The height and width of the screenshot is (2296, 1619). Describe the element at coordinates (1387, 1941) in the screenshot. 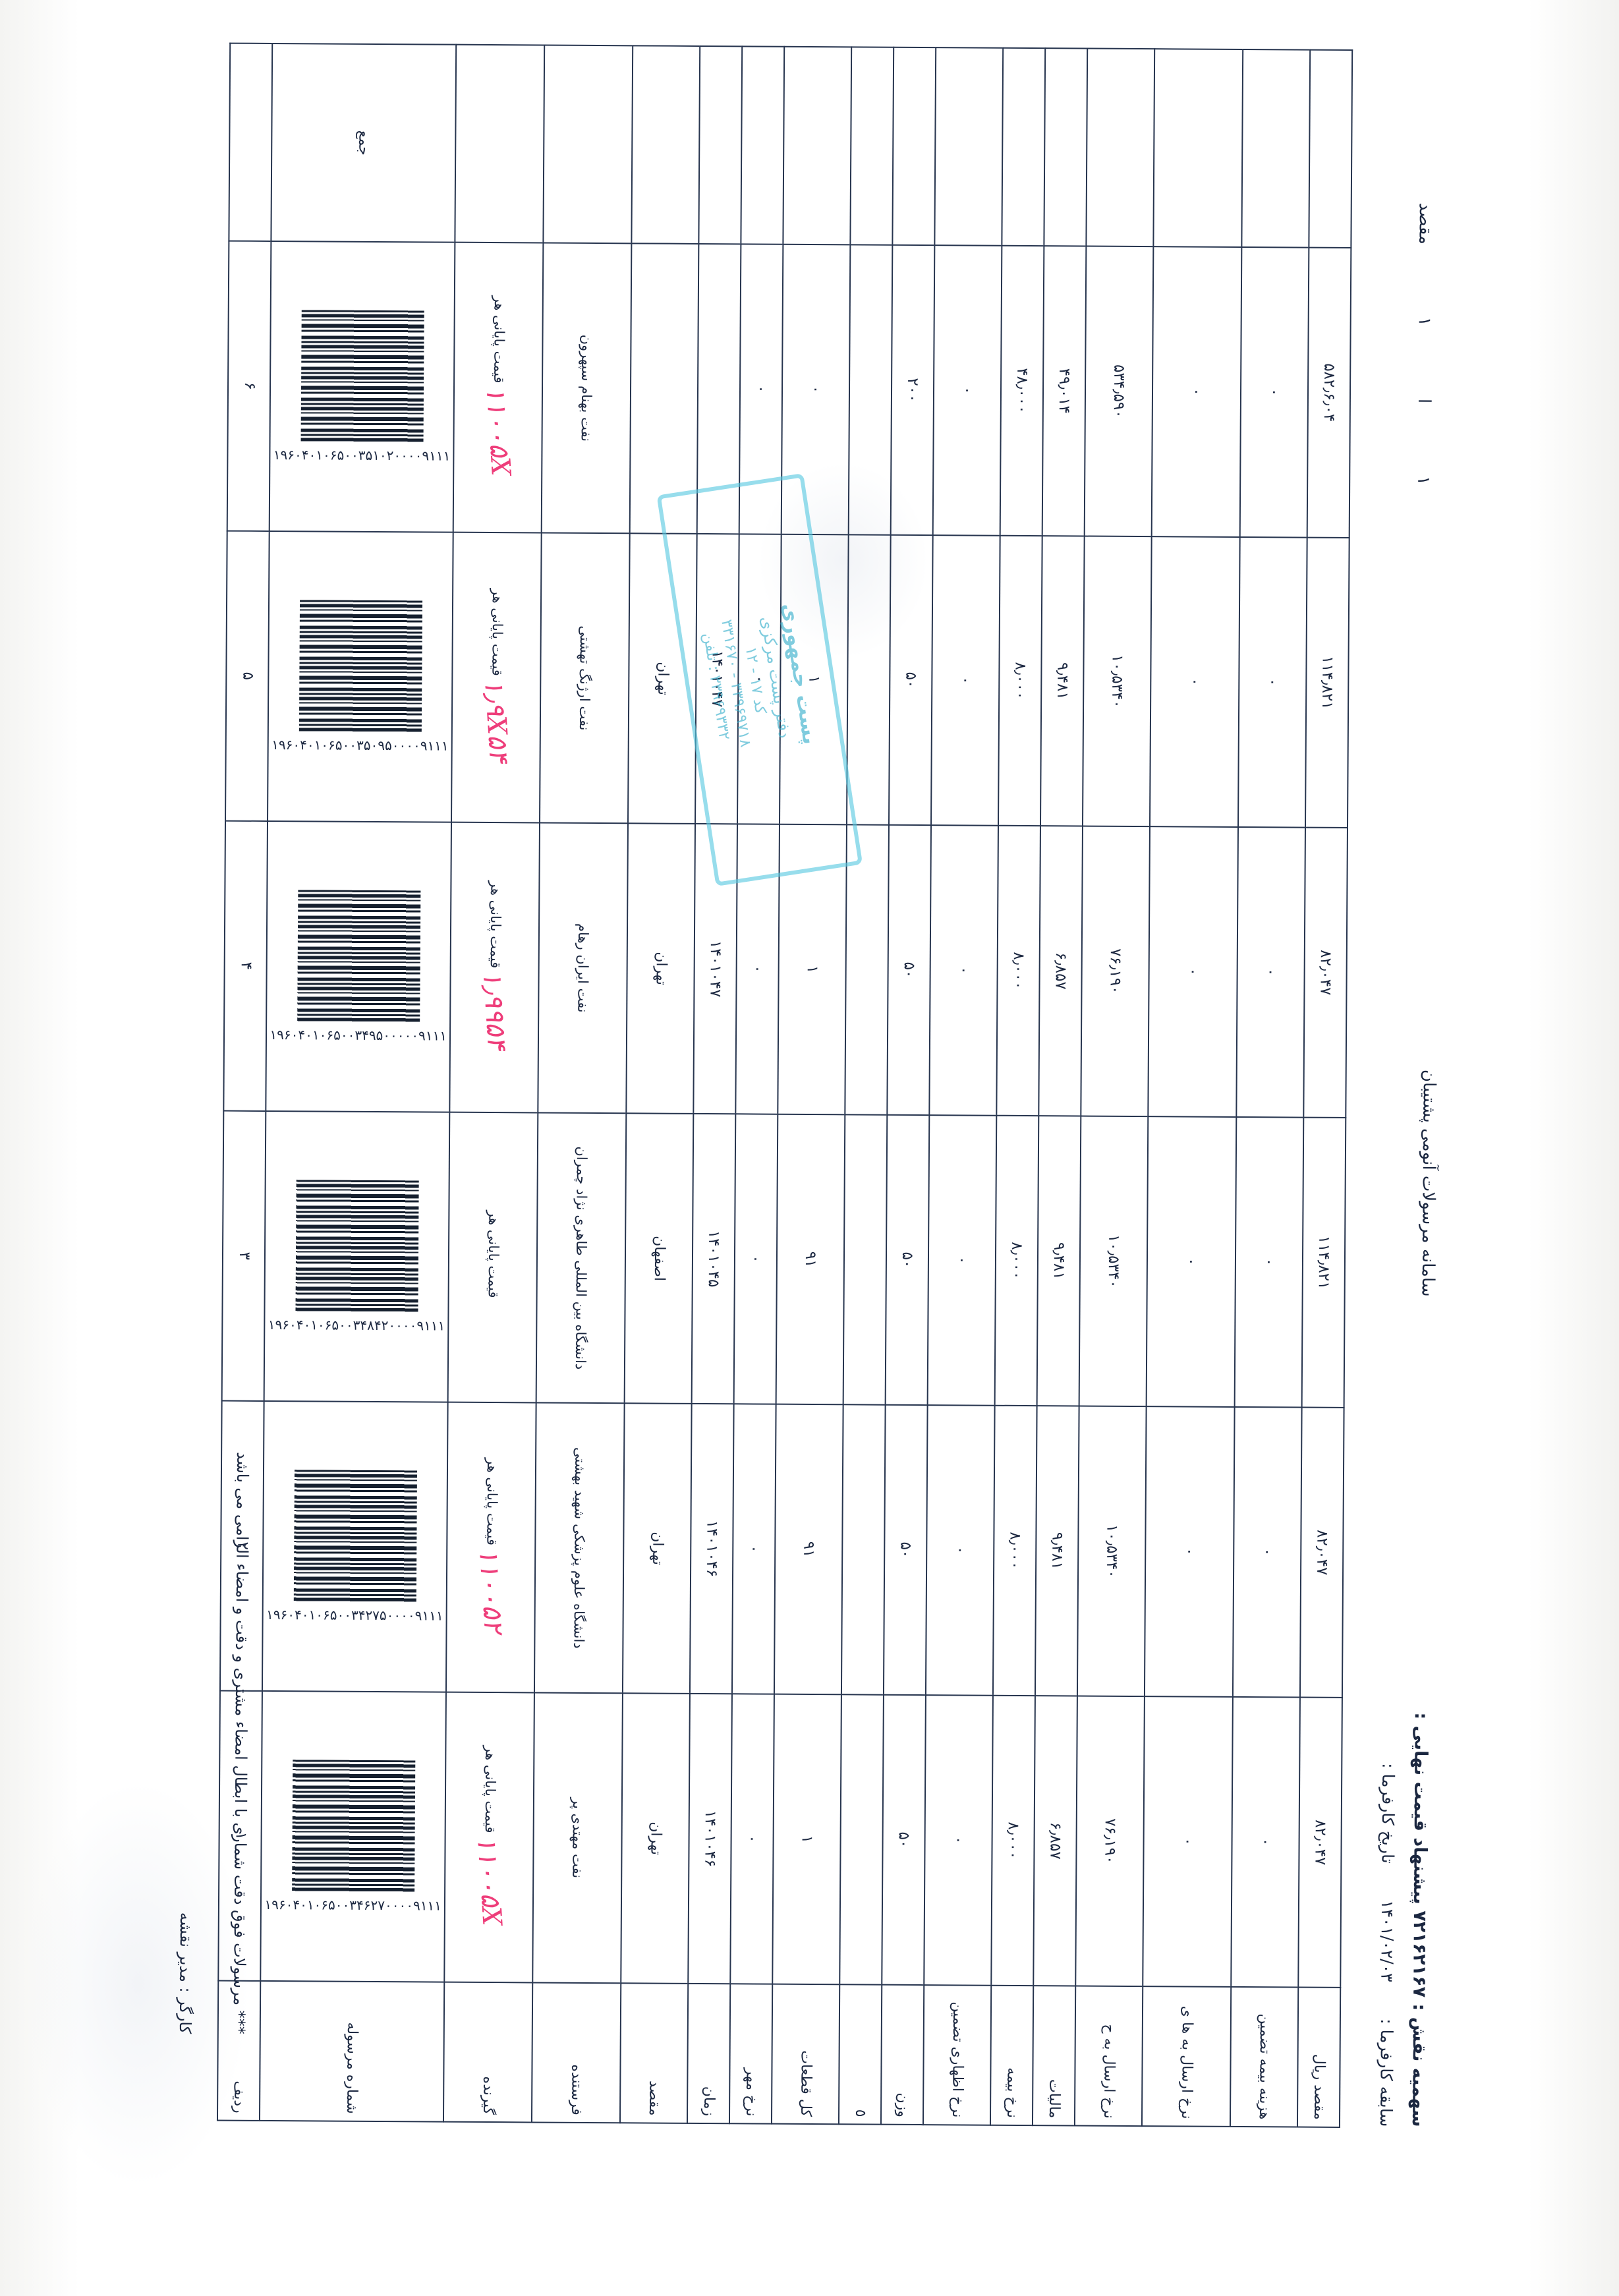

I see `header-date: ۱۴۰۱/۰۲/۰۳` at that location.